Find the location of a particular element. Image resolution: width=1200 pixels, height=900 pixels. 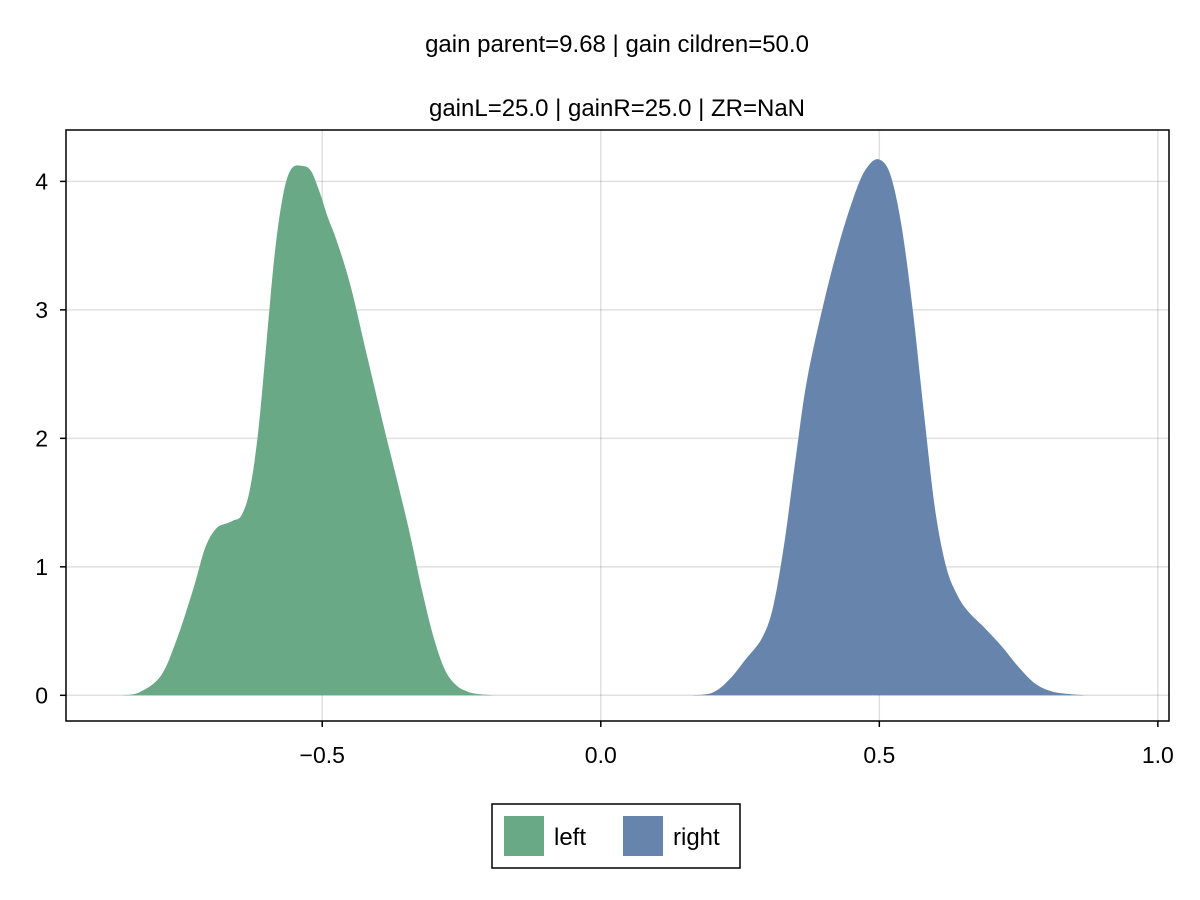

y-tick-label-2: 2 is located at coordinates (41, 438).